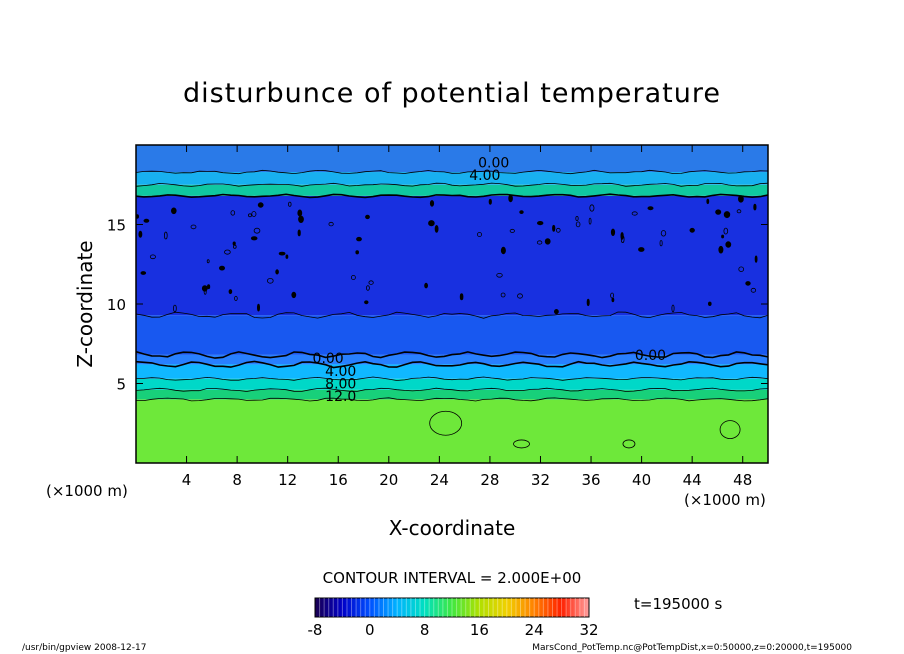 Image resolution: width=904 pixels, height=654 pixels. Describe the element at coordinates (187, 480) in the screenshot. I see `x-tick-label: 4` at that location.